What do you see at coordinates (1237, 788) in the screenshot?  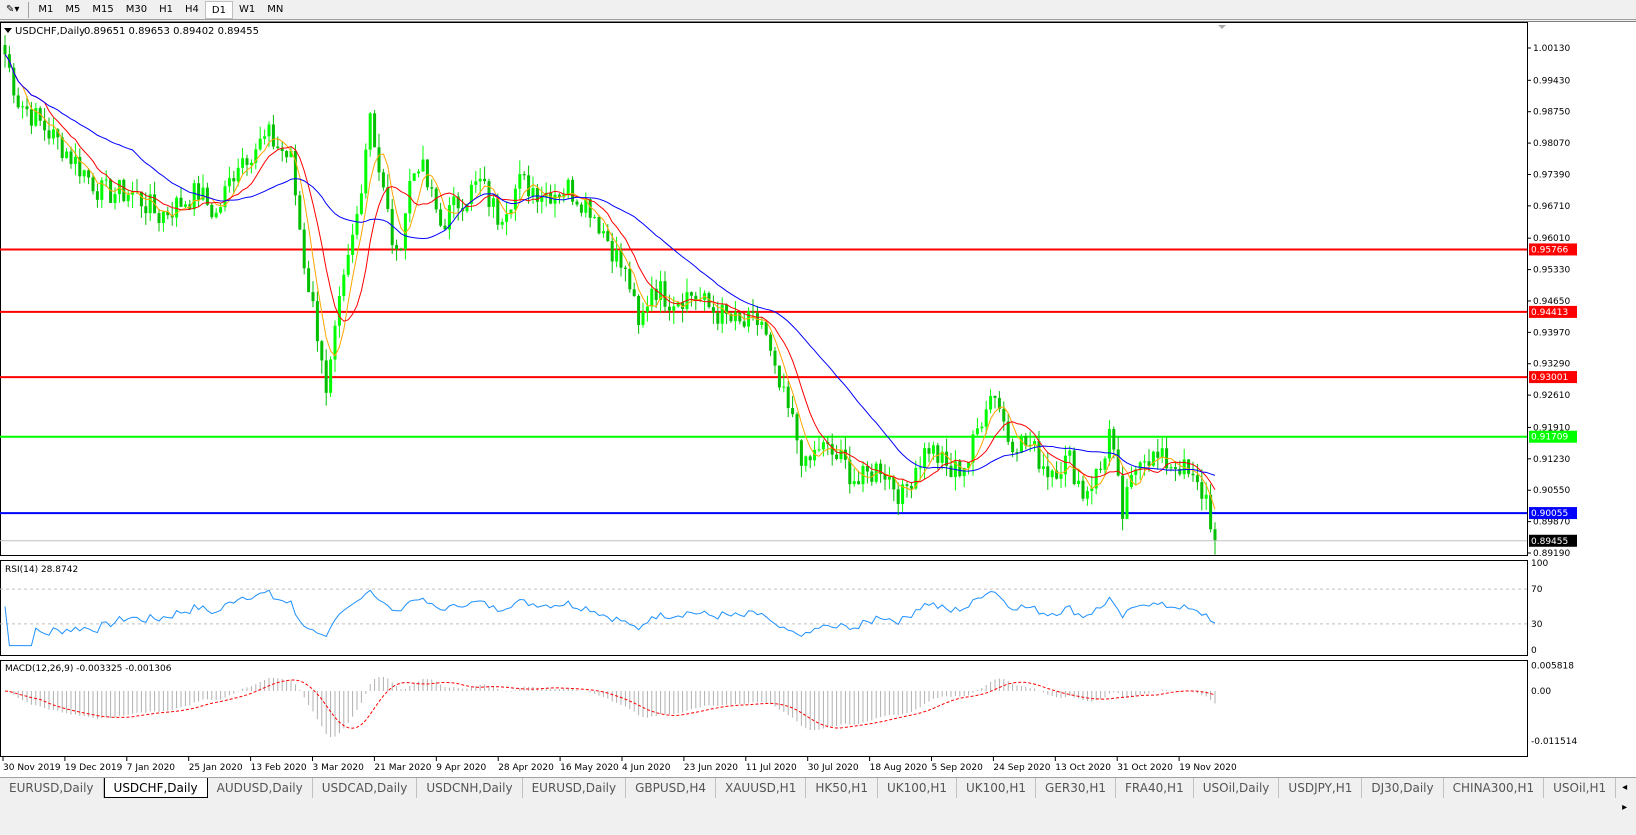 I see `chart-tab: USOil,Daily` at bounding box center [1237, 788].